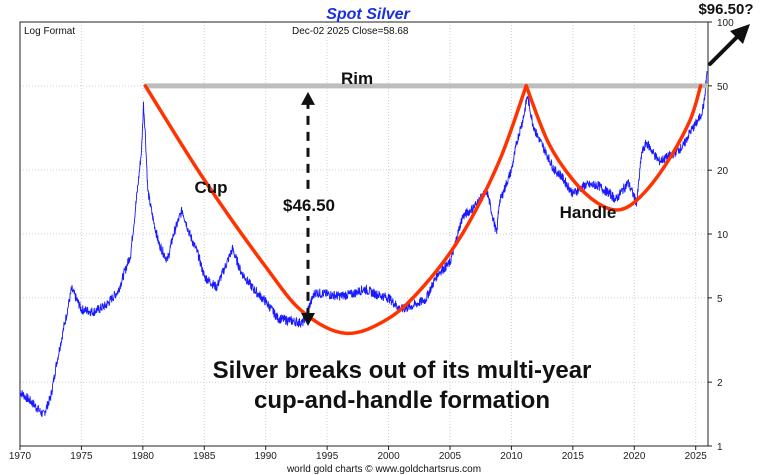 The image size is (760, 475). I want to click on x-tick-label: 2005, so click(450, 456).